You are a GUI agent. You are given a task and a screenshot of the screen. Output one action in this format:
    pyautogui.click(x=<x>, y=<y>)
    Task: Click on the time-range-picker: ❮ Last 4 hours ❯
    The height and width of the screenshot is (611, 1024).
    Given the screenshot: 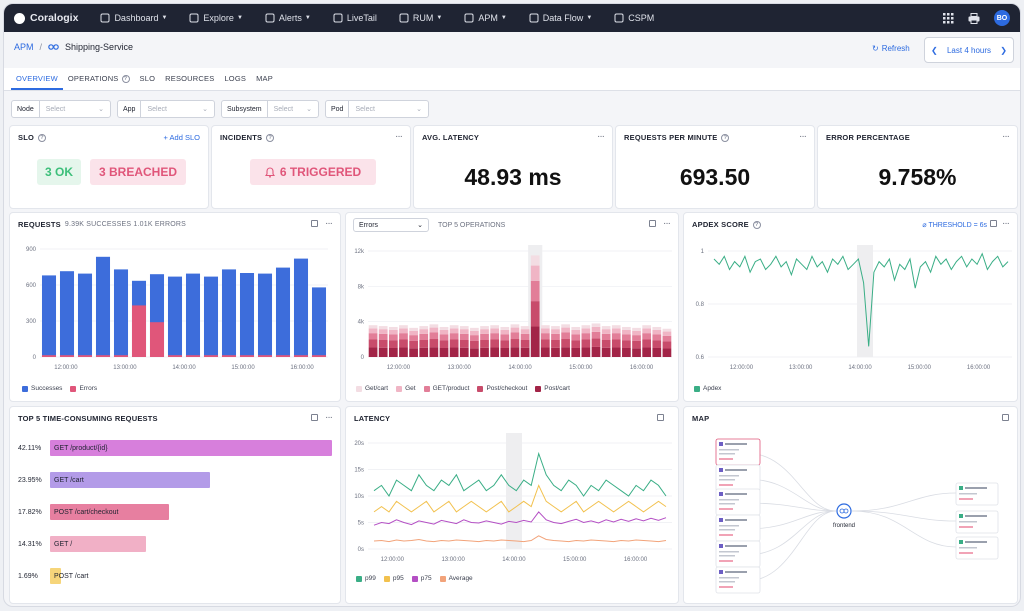 What is the action you would take?
    pyautogui.click(x=969, y=50)
    